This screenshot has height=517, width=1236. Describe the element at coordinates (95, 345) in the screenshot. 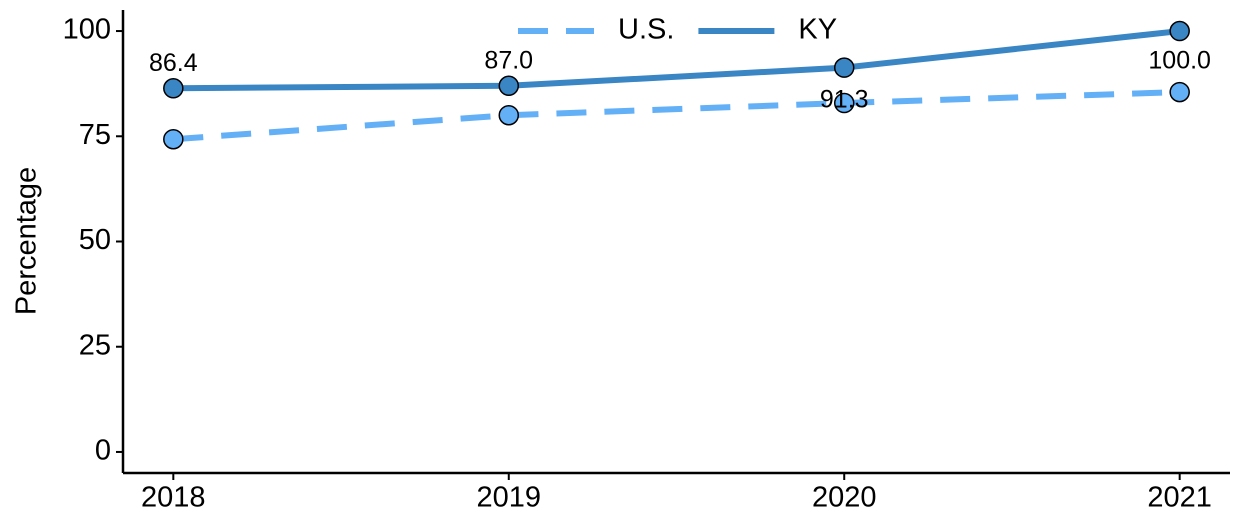

I see `y-tick-label: 25` at that location.